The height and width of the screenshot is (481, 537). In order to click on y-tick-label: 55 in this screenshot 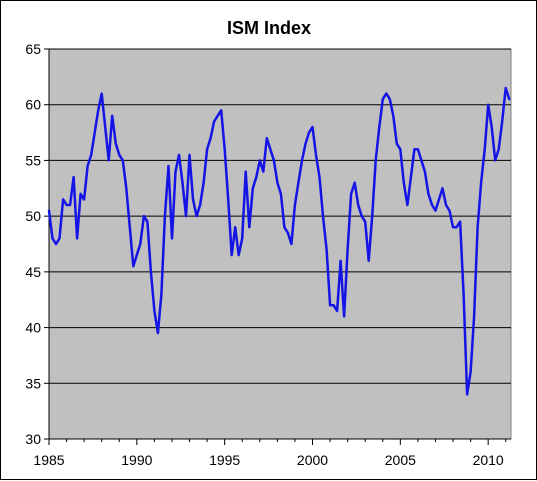, I will do `click(33, 160)`.